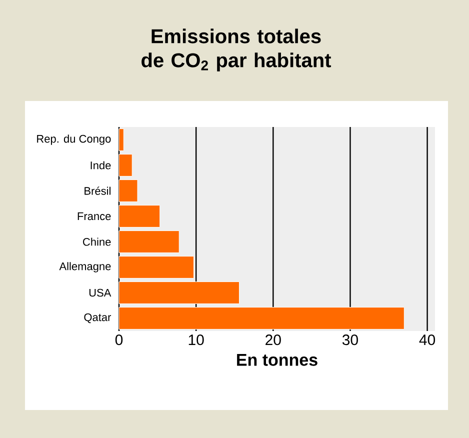 The image size is (469, 438). Describe the element at coordinates (74, 139) in the screenshot. I see `y-tick-label: Rep. du Congo` at that location.